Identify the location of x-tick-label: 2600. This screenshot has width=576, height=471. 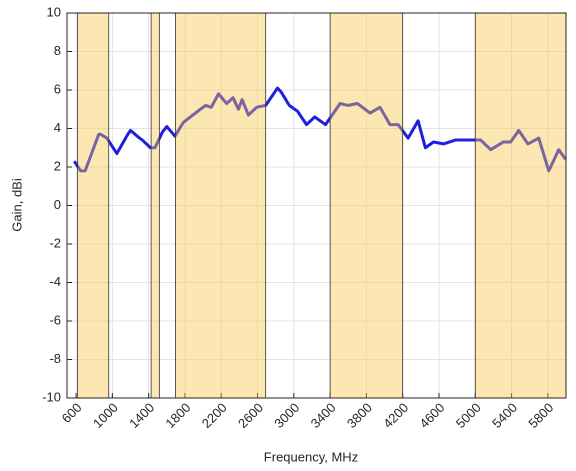
(250, 415).